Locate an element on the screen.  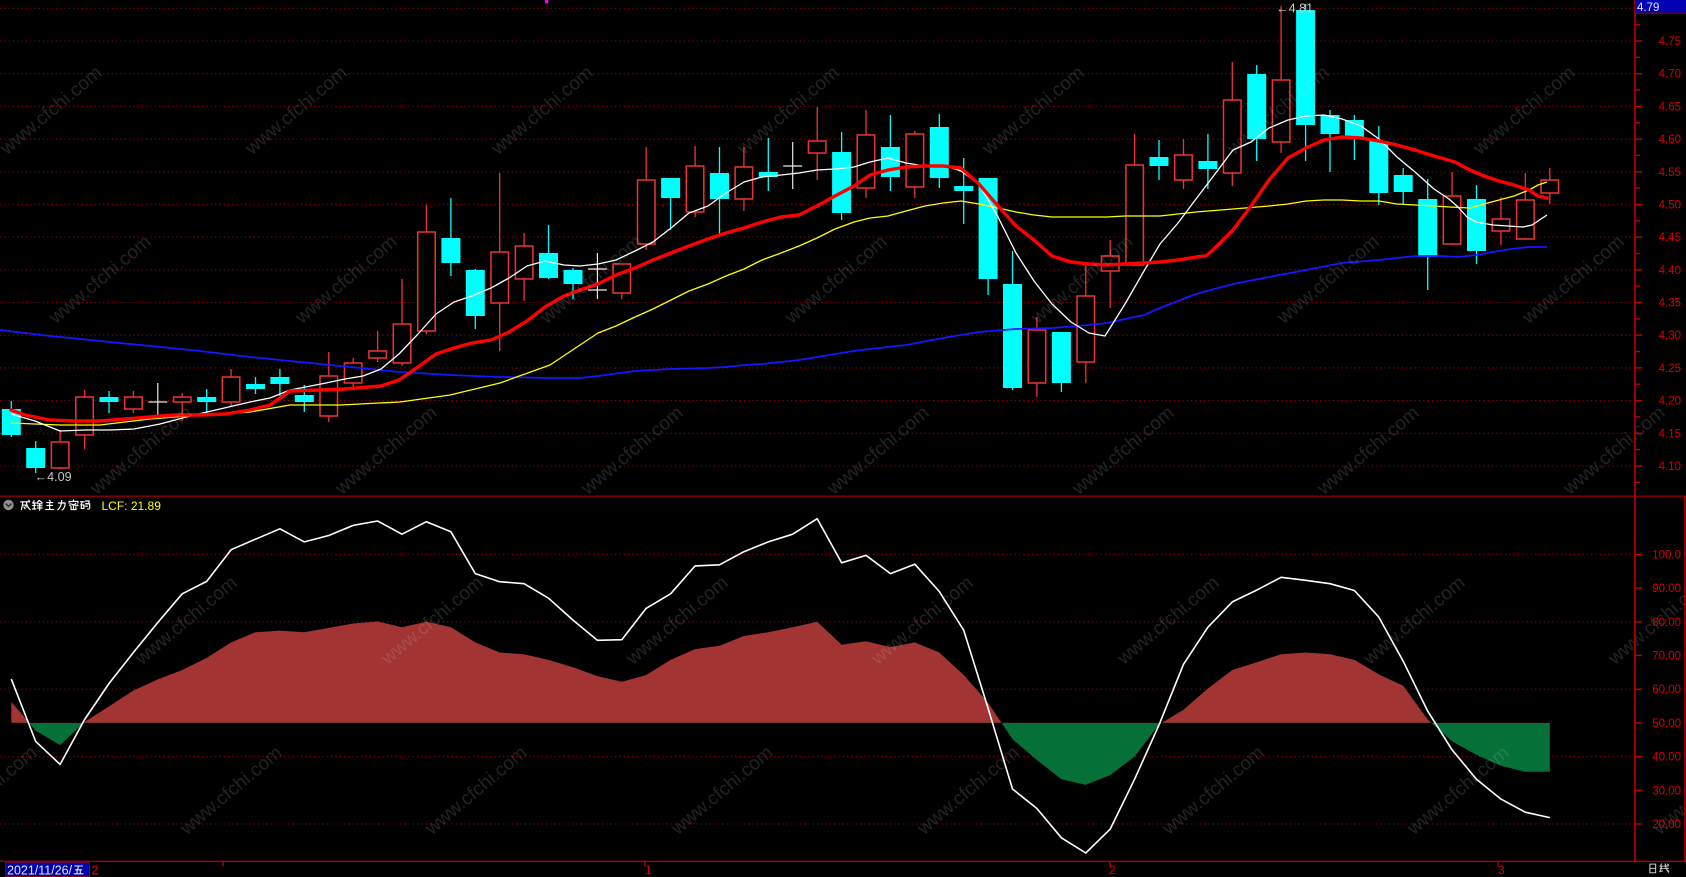
svg-text: 4.25 is located at coordinates (1670, 369).